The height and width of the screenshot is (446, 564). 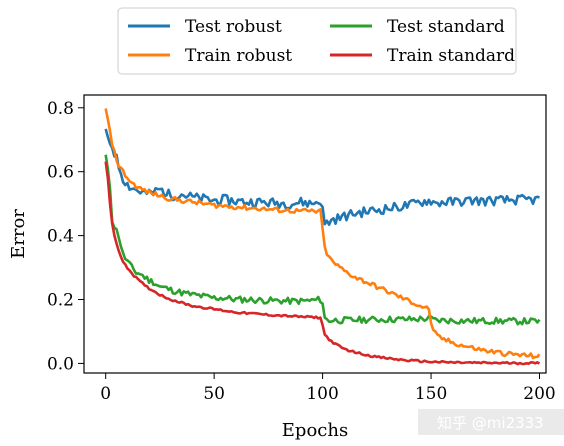 I want to click on y-tick-label: 0.6, so click(x=60, y=173).